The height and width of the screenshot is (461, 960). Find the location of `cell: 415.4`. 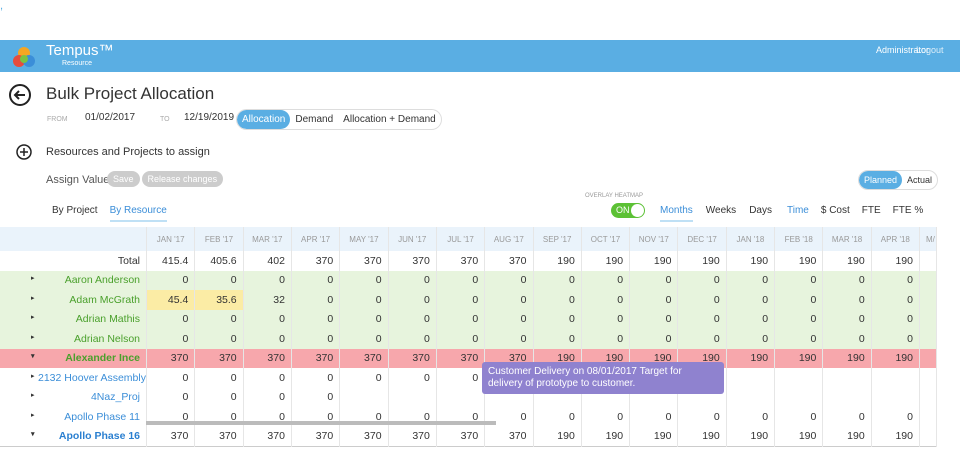

cell: 415.4 is located at coordinates (171, 261).